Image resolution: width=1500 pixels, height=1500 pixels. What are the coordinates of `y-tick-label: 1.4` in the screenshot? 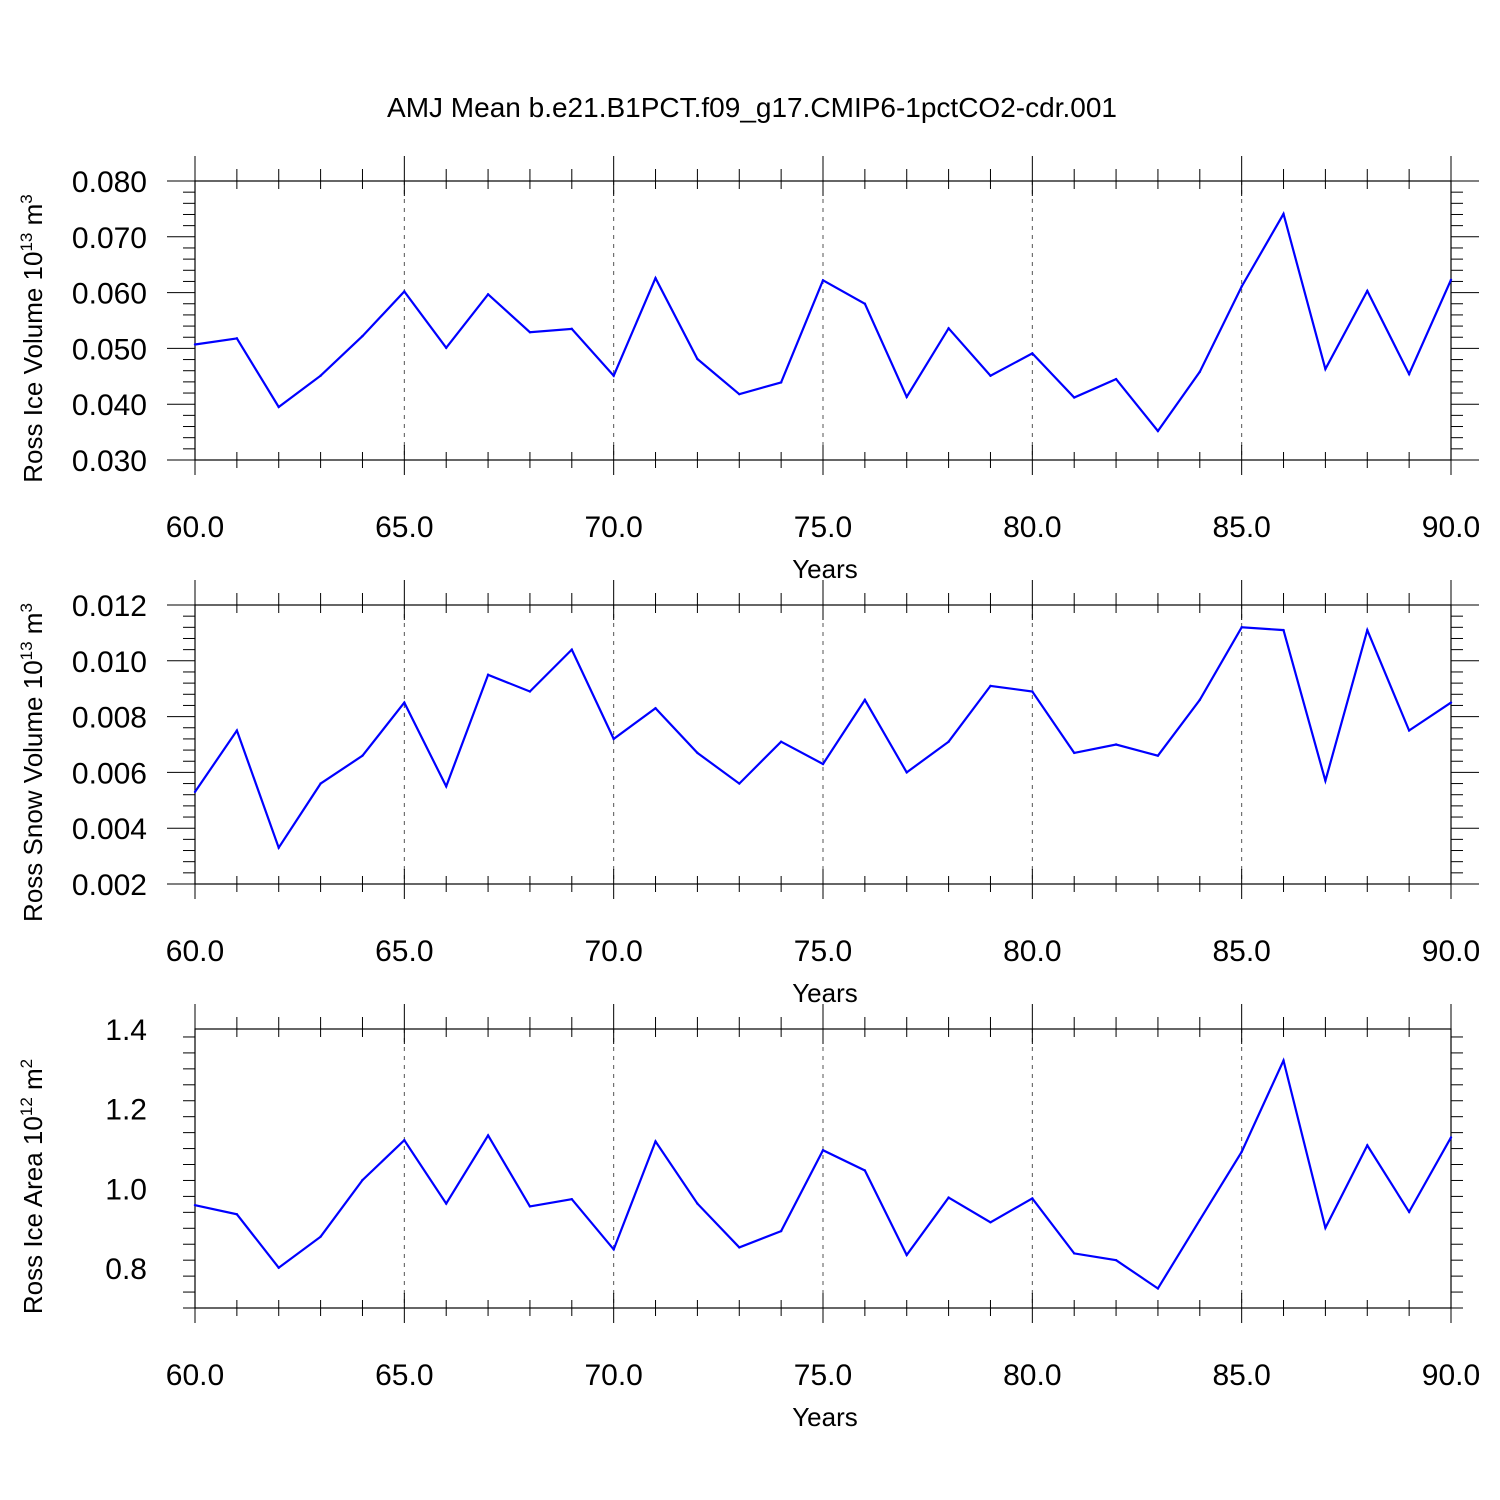 It's located at (126, 1030).